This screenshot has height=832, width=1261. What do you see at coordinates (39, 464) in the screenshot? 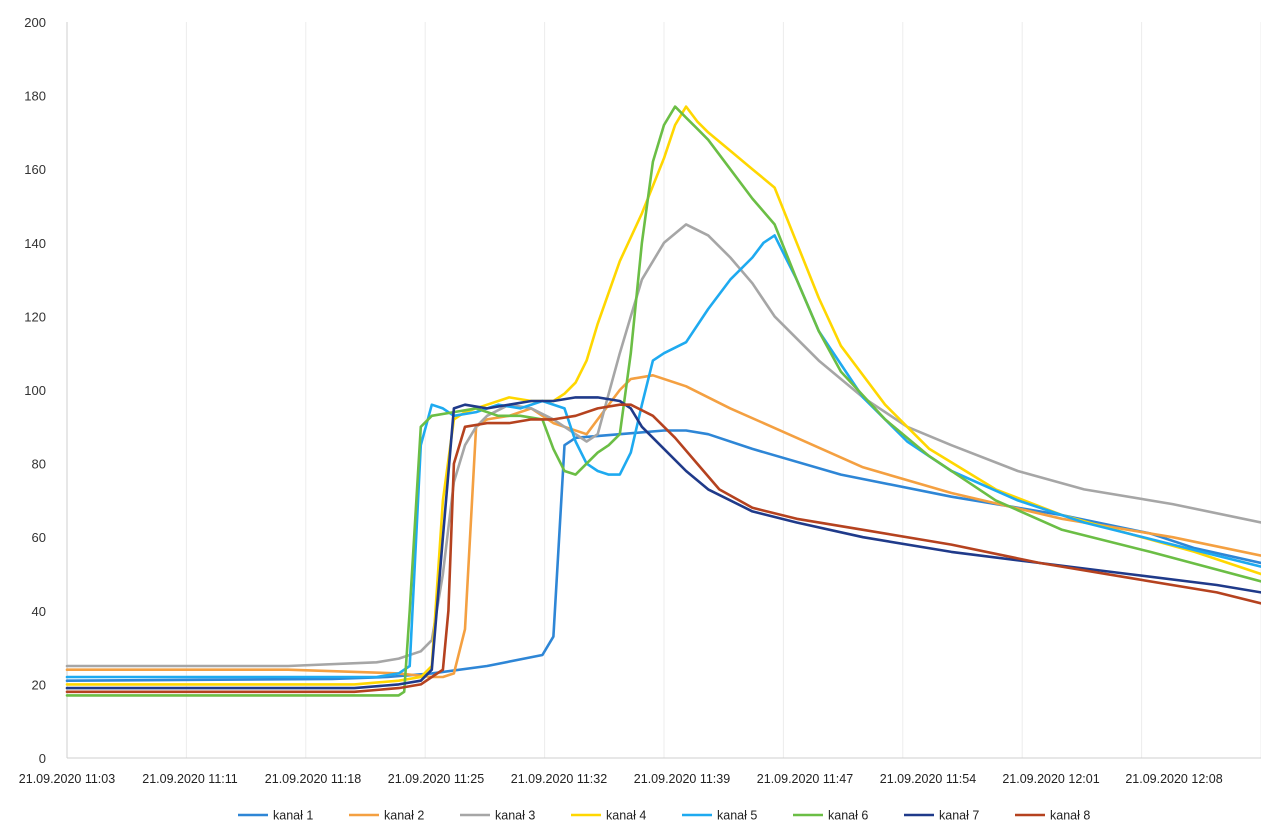
I see `y-tick-label: 80` at bounding box center [39, 464].